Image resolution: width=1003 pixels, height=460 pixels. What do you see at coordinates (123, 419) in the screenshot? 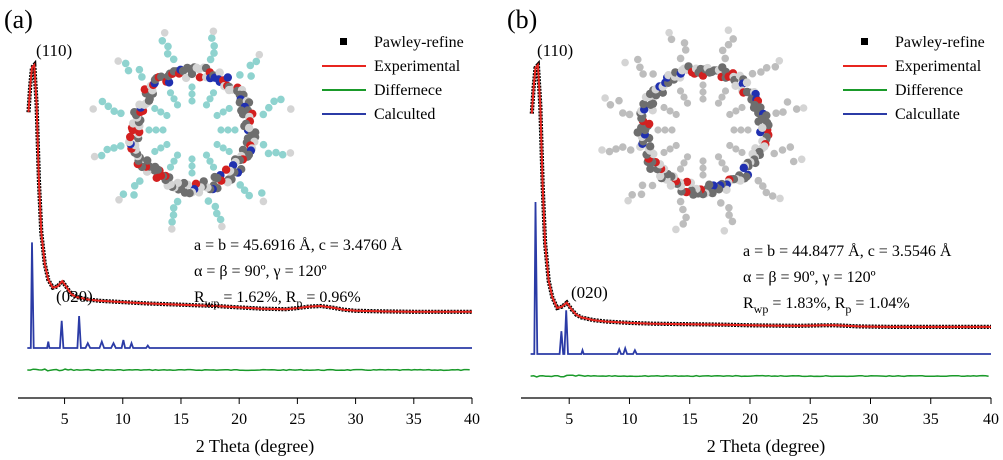
I see `x-tick-label: 10` at bounding box center [123, 419].